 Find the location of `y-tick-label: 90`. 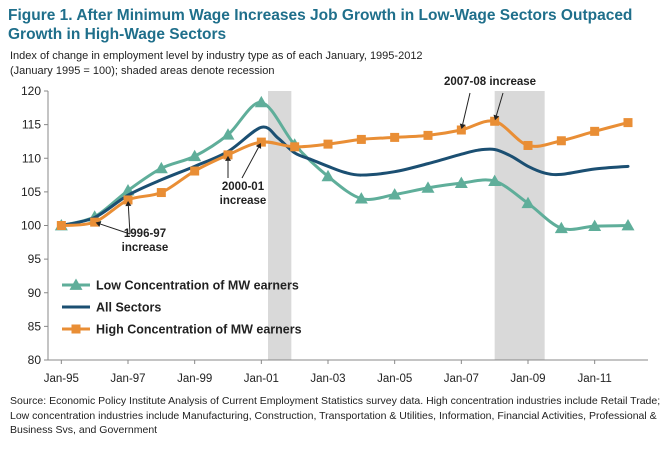

y-tick-label: 90 is located at coordinates (35, 293).